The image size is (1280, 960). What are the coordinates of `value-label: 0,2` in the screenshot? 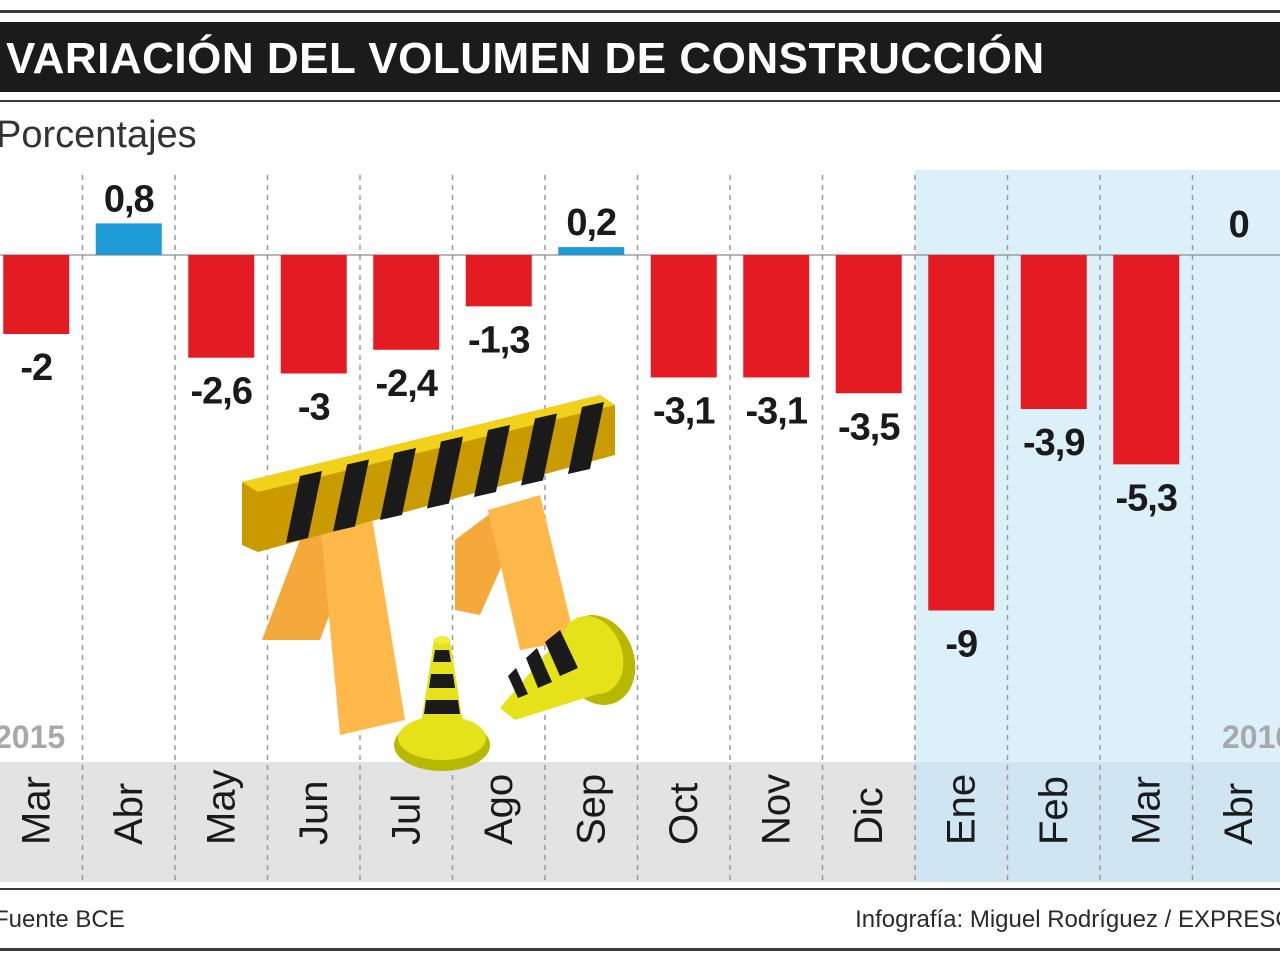 It's located at (591, 223).